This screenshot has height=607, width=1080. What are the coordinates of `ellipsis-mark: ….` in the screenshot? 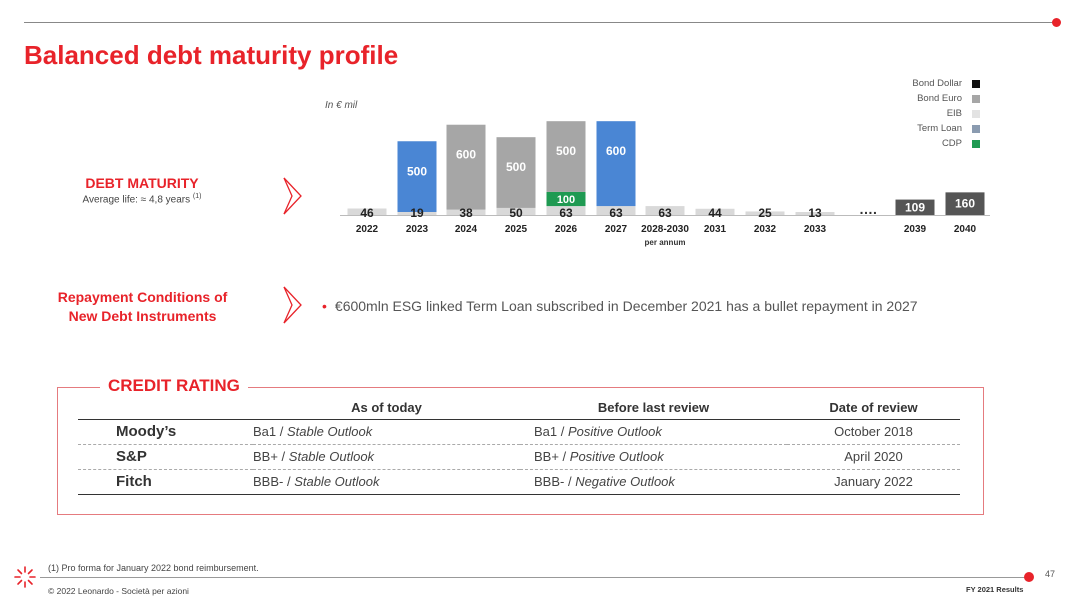 It's located at (868, 209).